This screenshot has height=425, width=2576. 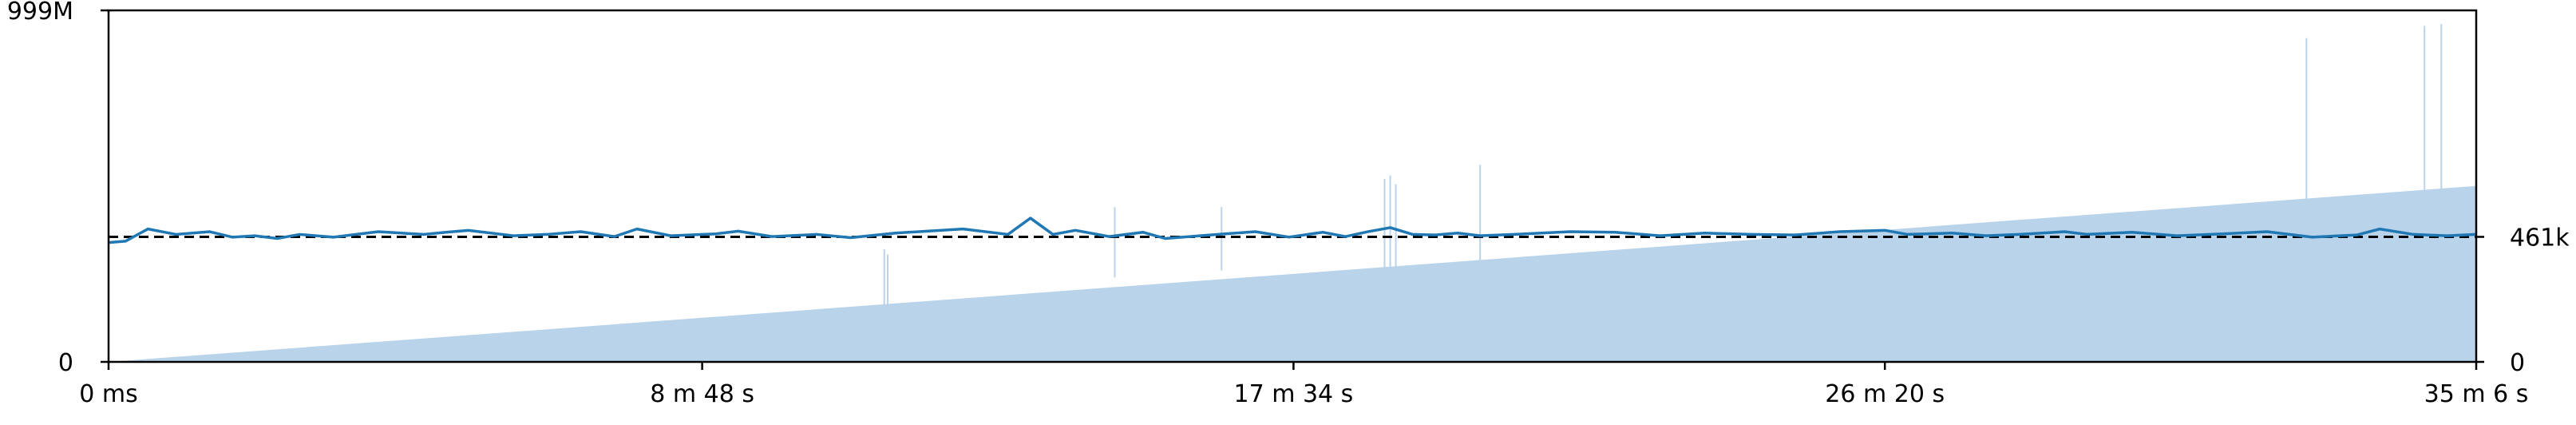 I want to click on x-tick-label: 35 m 6 s, so click(x=2476, y=394).